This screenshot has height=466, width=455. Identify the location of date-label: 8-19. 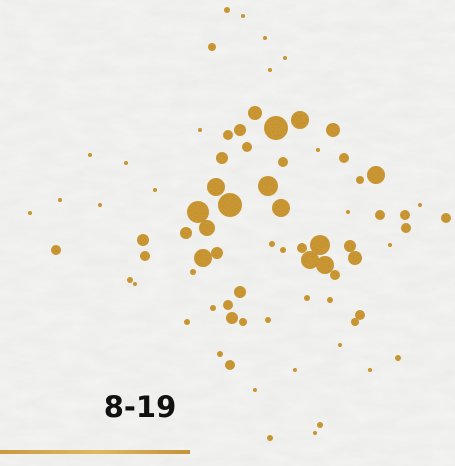
(140, 407).